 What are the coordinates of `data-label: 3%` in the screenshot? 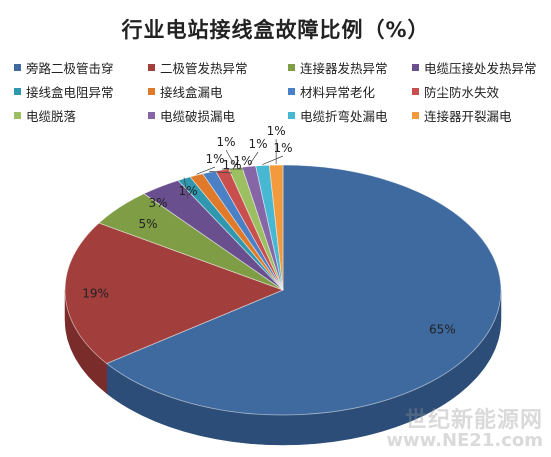 It's located at (157, 203).